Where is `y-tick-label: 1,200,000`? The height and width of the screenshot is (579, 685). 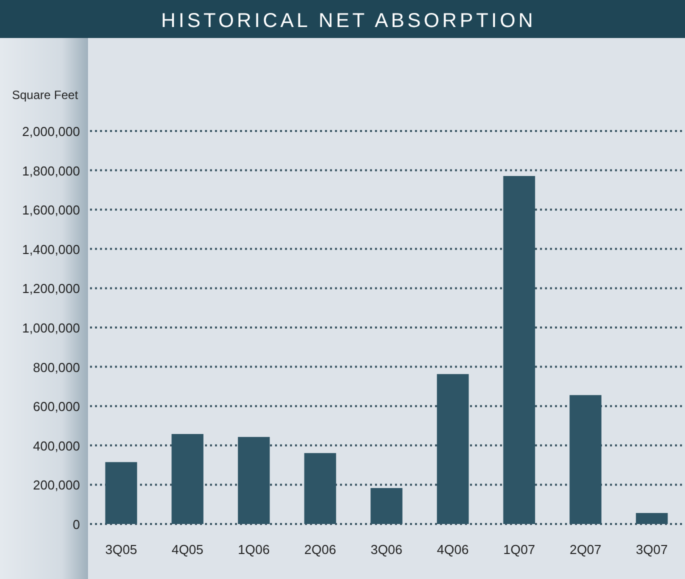 y-tick-label: 1,200,000 is located at coordinates (51, 288).